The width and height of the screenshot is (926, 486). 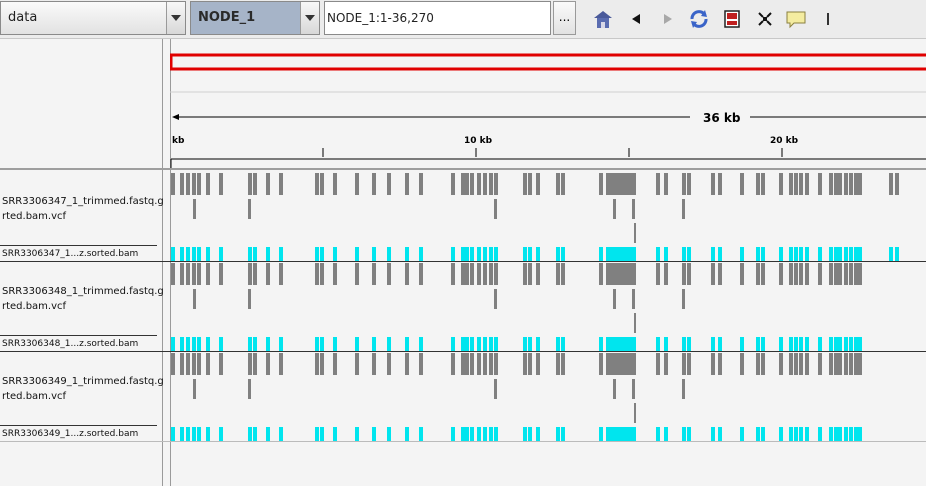 What do you see at coordinates (83, 201) in the screenshot?
I see `vcf-track-label: SRR3306347_1_trimmed.fastq.g` at bounding box center [83, 201].